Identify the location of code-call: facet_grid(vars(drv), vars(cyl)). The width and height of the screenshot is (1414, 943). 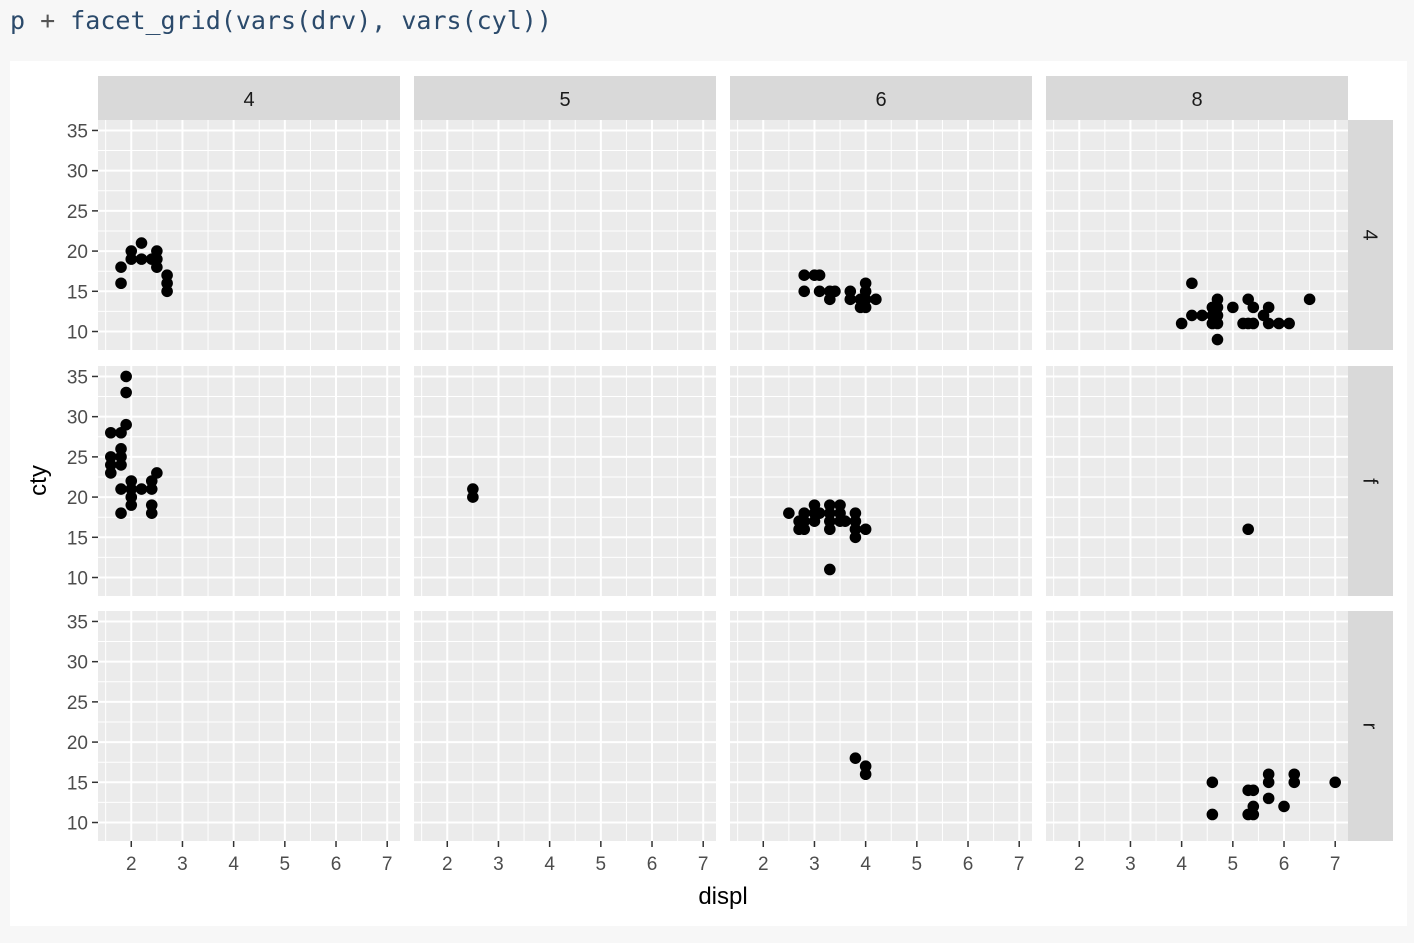
(311, 20).